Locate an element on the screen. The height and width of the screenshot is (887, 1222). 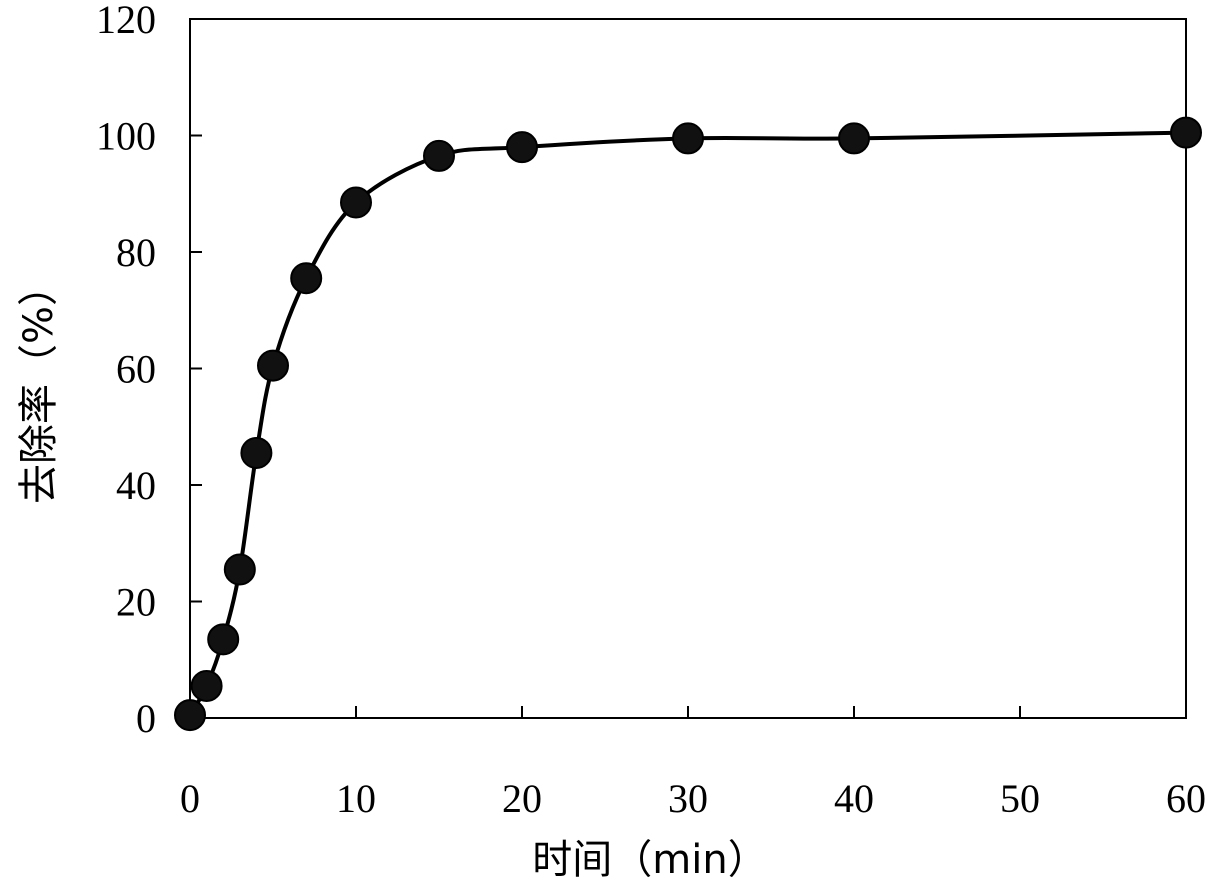
y-tick-label: 60 is located at coordinates (136, 369).